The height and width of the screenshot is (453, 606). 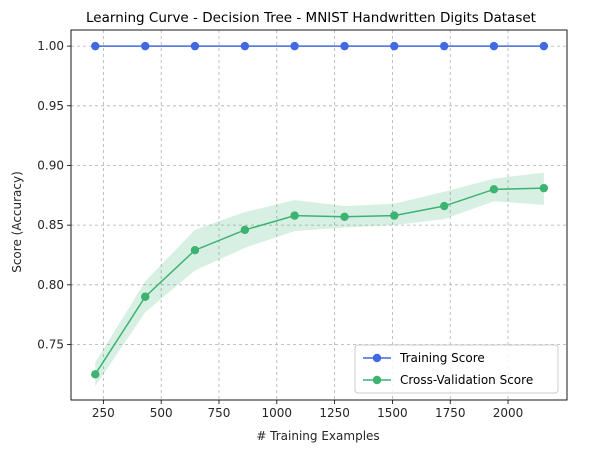 I want to click on x-tick-label: 1750, so click(x=450, y=413).